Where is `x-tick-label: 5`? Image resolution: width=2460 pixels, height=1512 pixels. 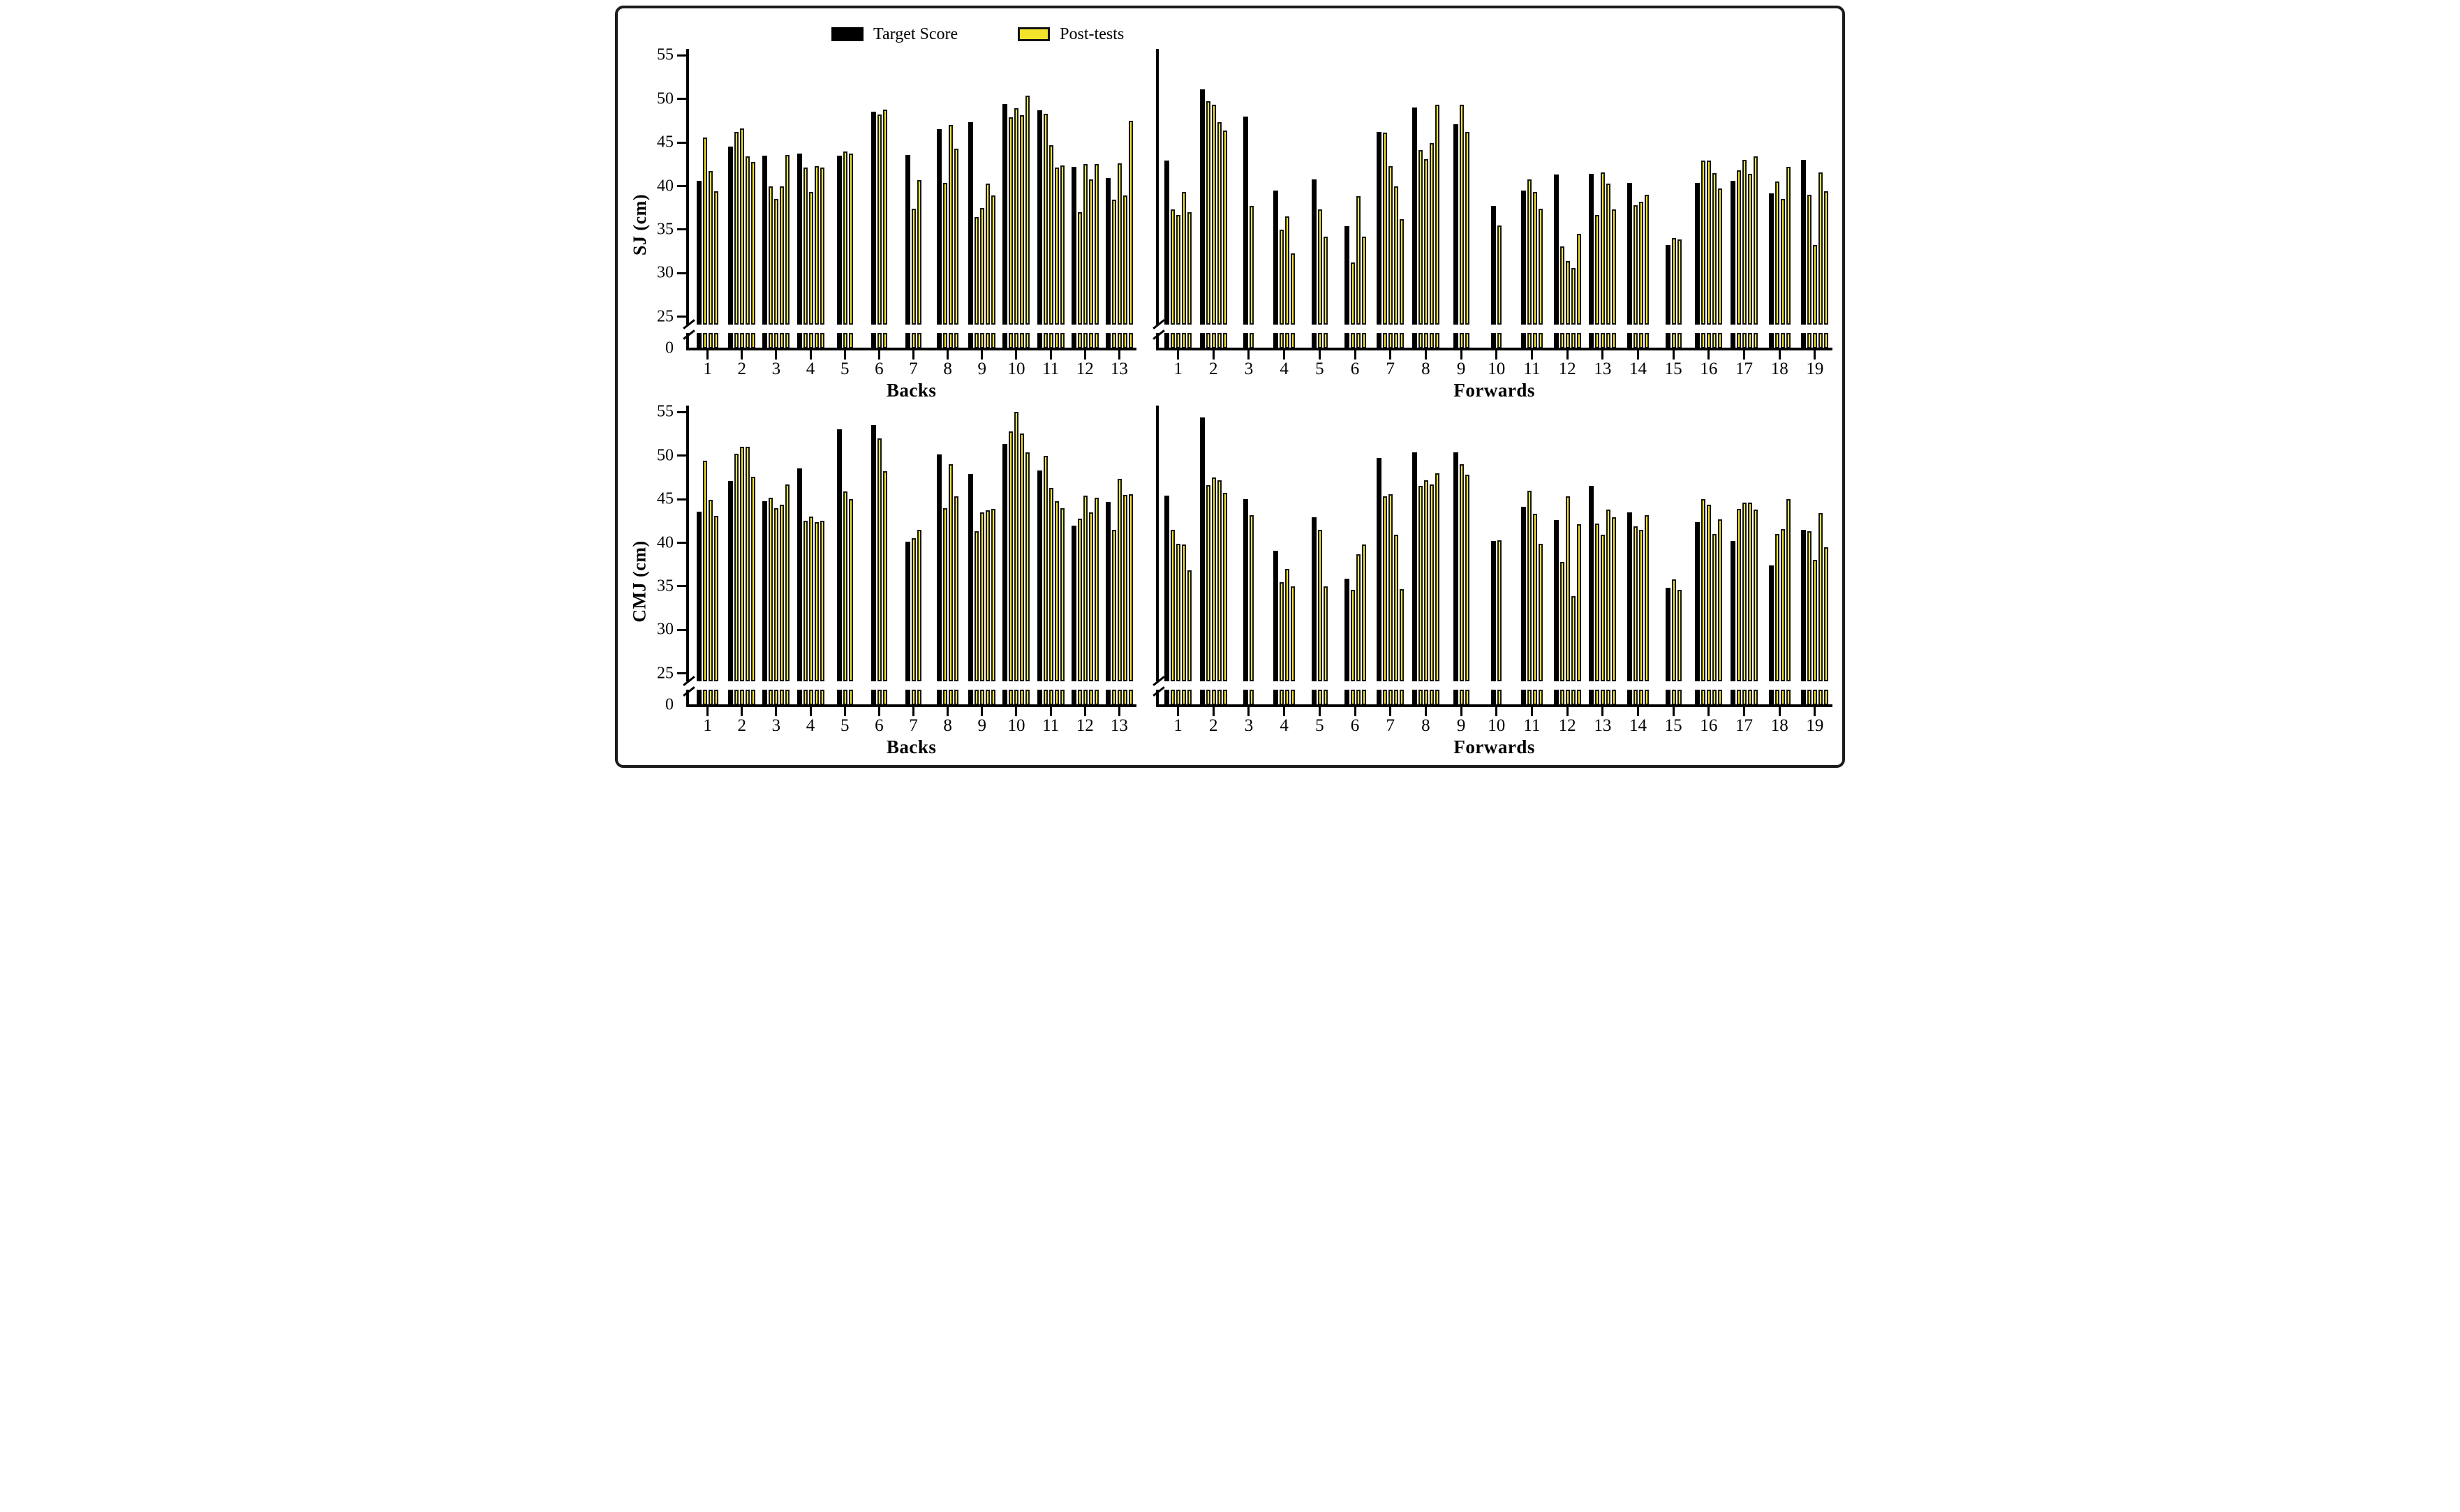 x-tick-label: 5 is located at coordinates (845, 725).